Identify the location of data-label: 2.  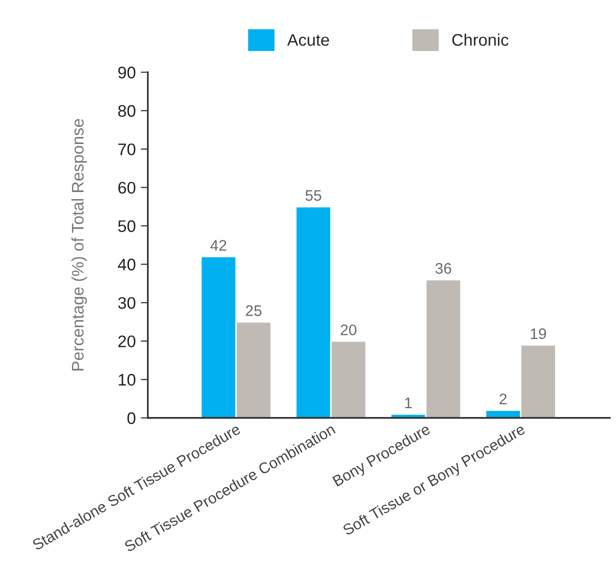
(503, 399).